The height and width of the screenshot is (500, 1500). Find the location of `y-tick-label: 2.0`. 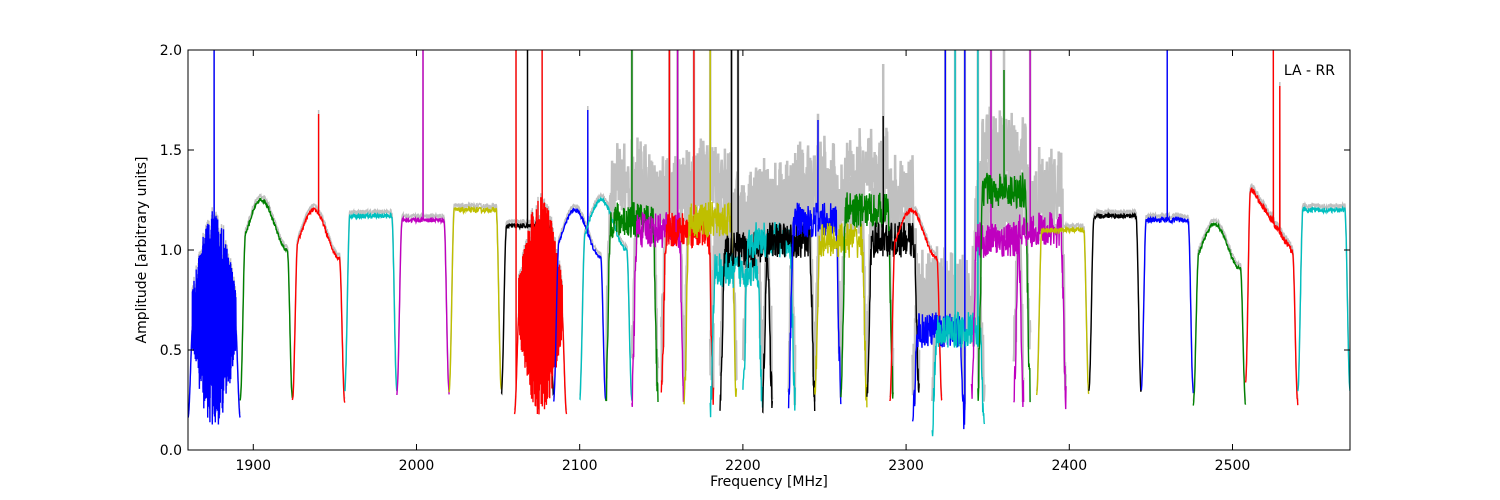

y-tick-label: 2.0 is located at coordinates (171, 51).